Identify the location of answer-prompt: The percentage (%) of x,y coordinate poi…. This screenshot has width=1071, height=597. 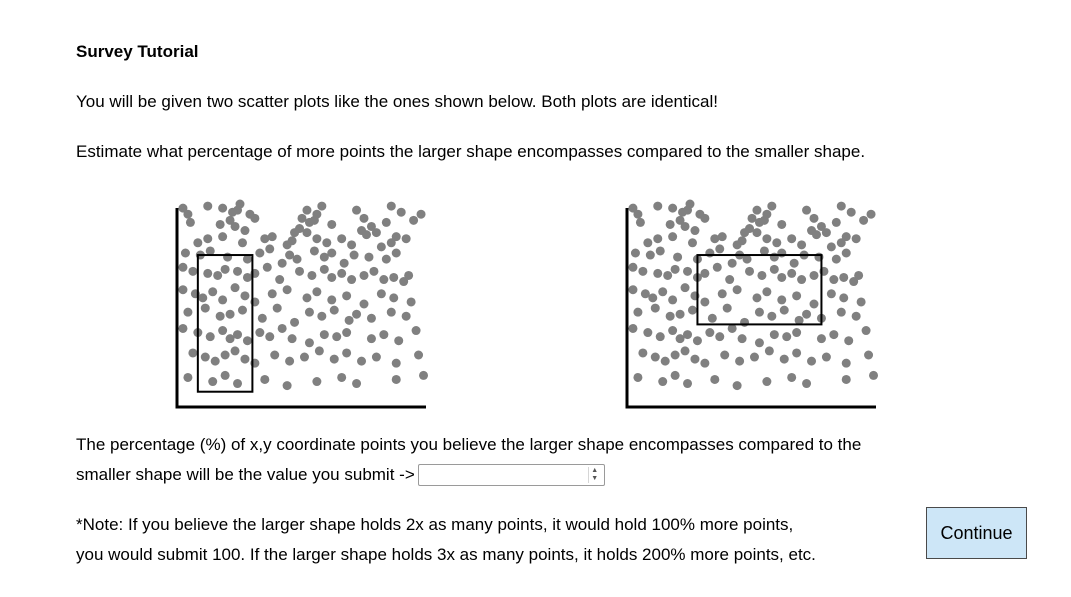
(468, 460).